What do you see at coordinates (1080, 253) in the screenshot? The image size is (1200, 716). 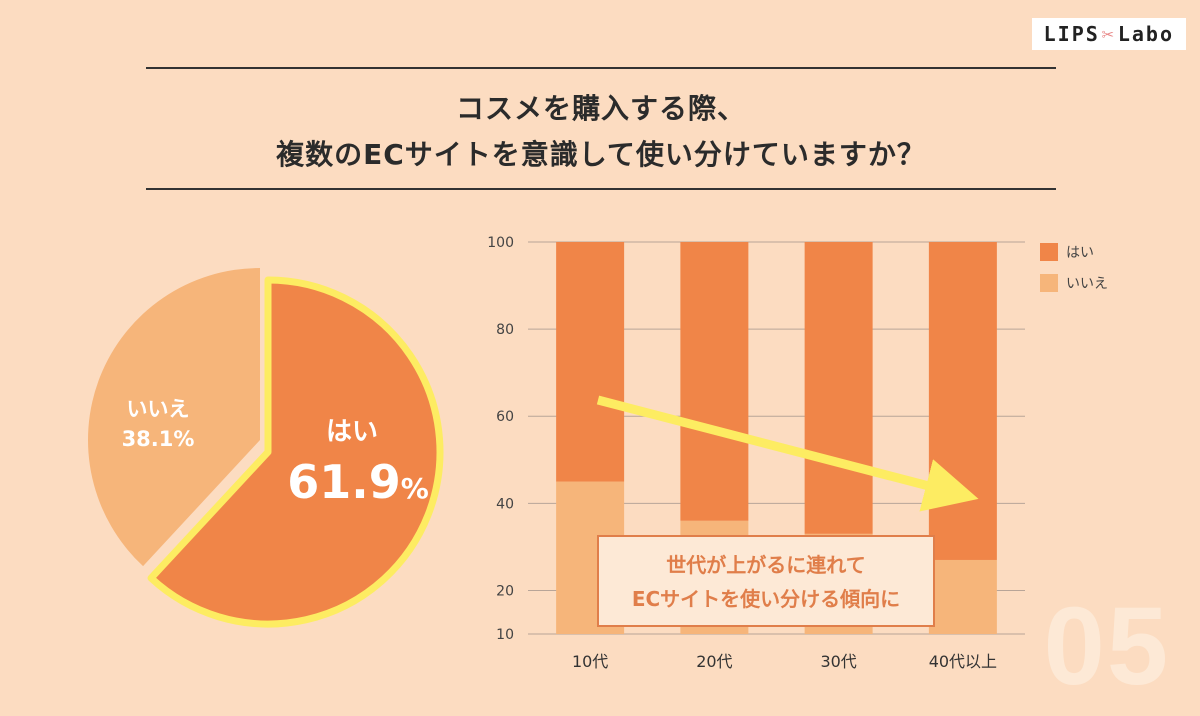 I see `legend-label-yes: はい` at bounding box center [1080, 253].